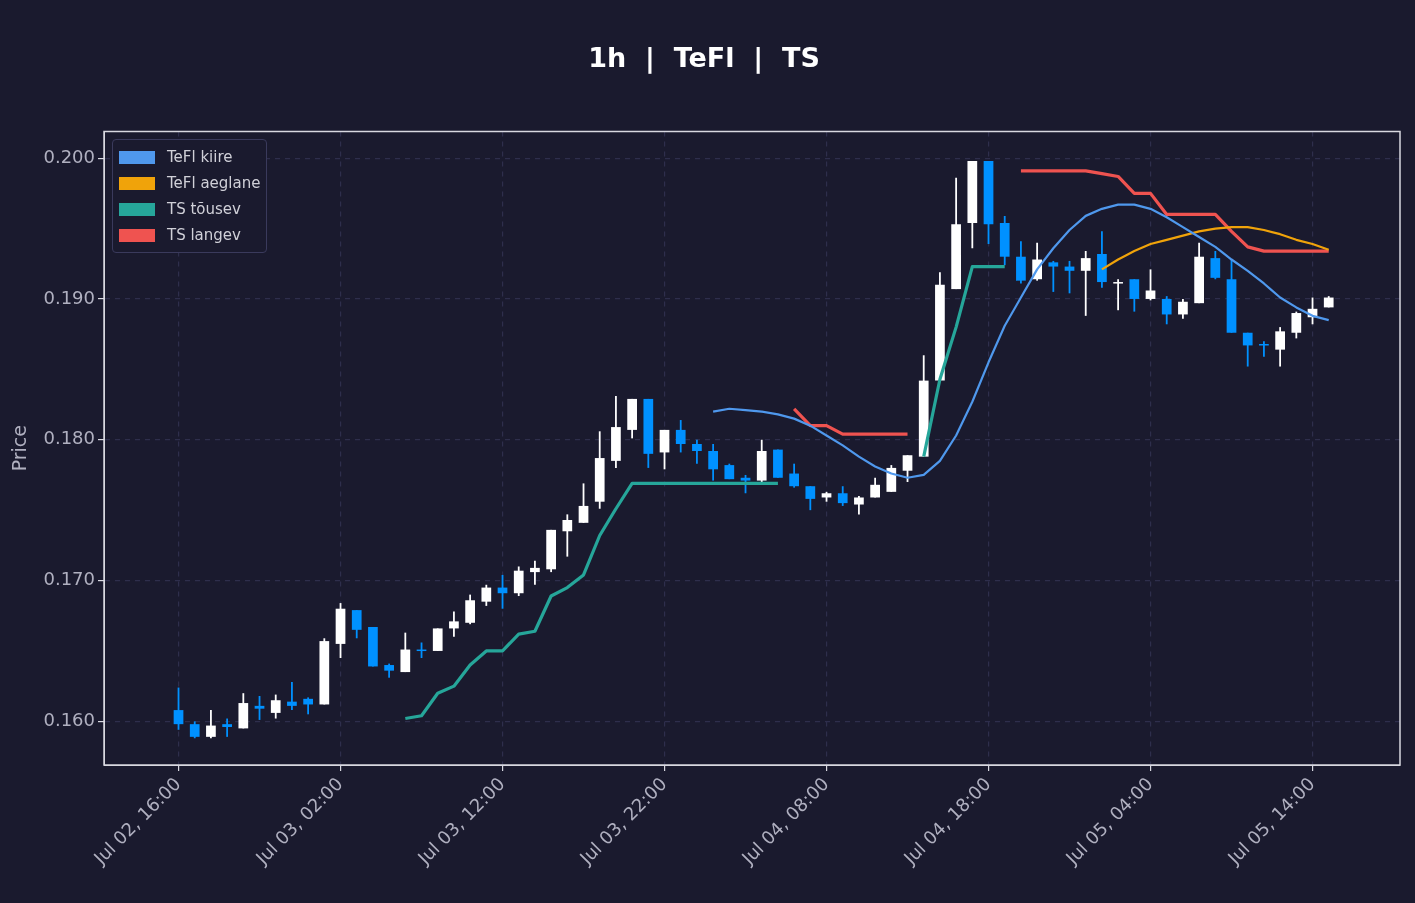 Image resolution: width=1415 pixels, height=903 pixels. Describe the element at coordinates (69, 297) in the screenshot. I see `y-tick-label: 0.190` at that location.